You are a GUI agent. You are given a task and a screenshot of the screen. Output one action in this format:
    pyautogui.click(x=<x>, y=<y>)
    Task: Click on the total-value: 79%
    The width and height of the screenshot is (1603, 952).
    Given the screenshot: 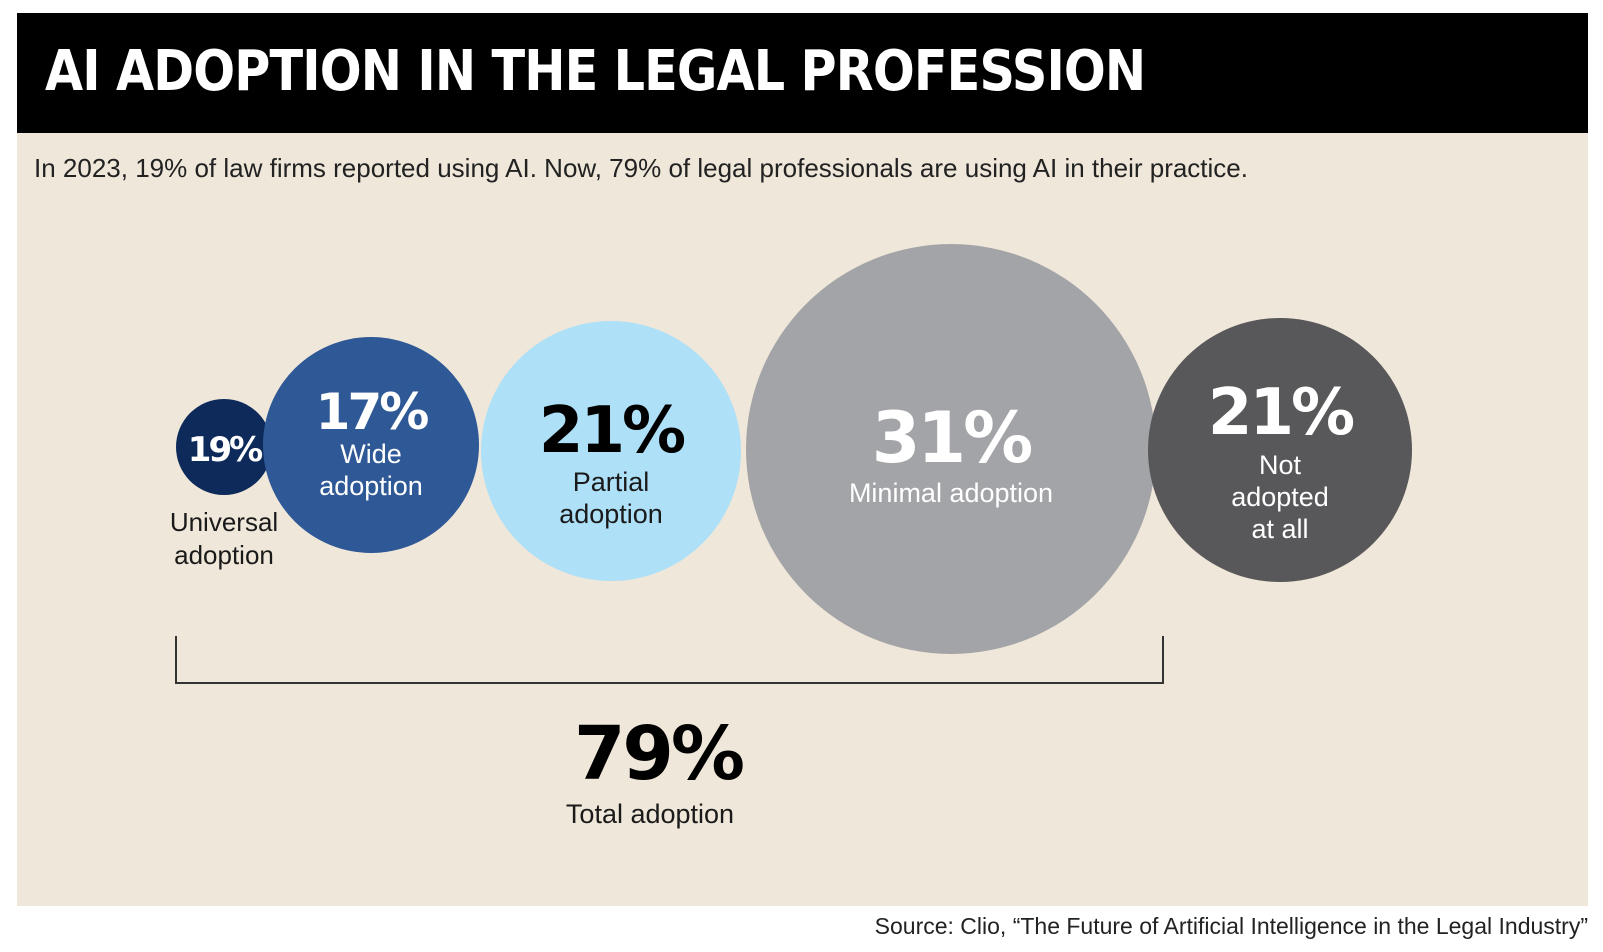 What is the action you would take?
    pyautogui.click(x=658, y=754)
    